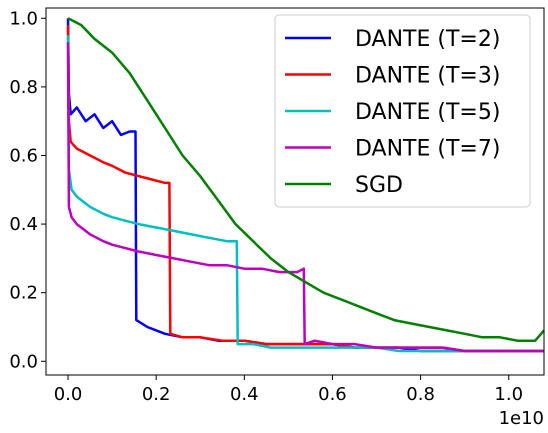 Image resolution: width=548 pixels, height=433 pixels. What do you see at coordinates (23, 293) in the screenshot?
I see `y-tick-label: 0.2` at bounding box center [23, 293].